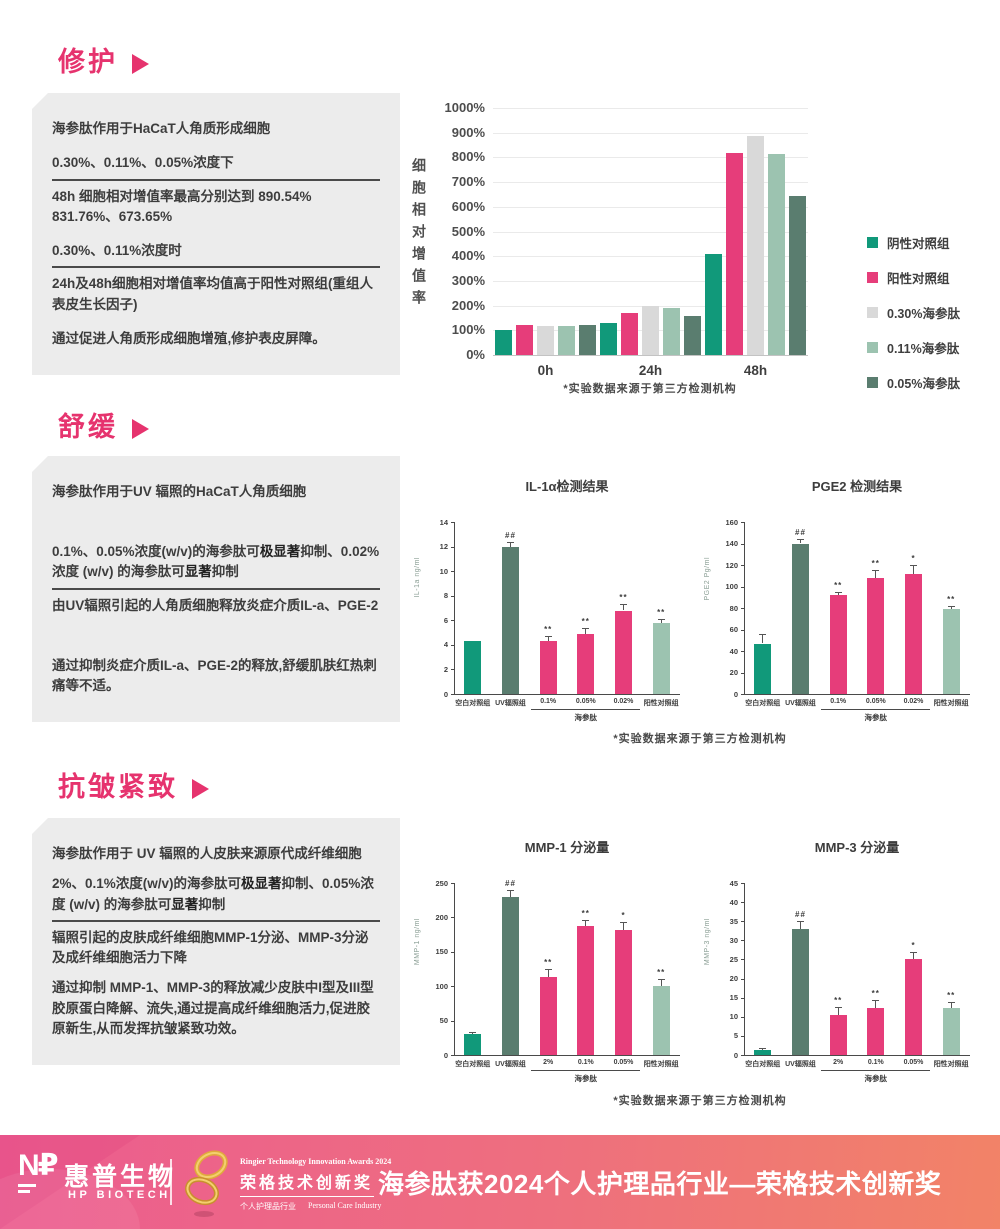  Describe the element at coordinates (133, 784) in the screenshot. I see `section-title-antiwrinkle: 抗皱紧致` at that location.